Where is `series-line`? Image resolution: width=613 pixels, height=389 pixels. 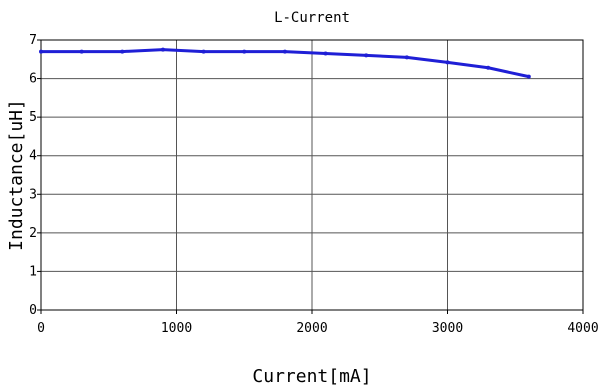
series-line is located at coordinates (285, 63).